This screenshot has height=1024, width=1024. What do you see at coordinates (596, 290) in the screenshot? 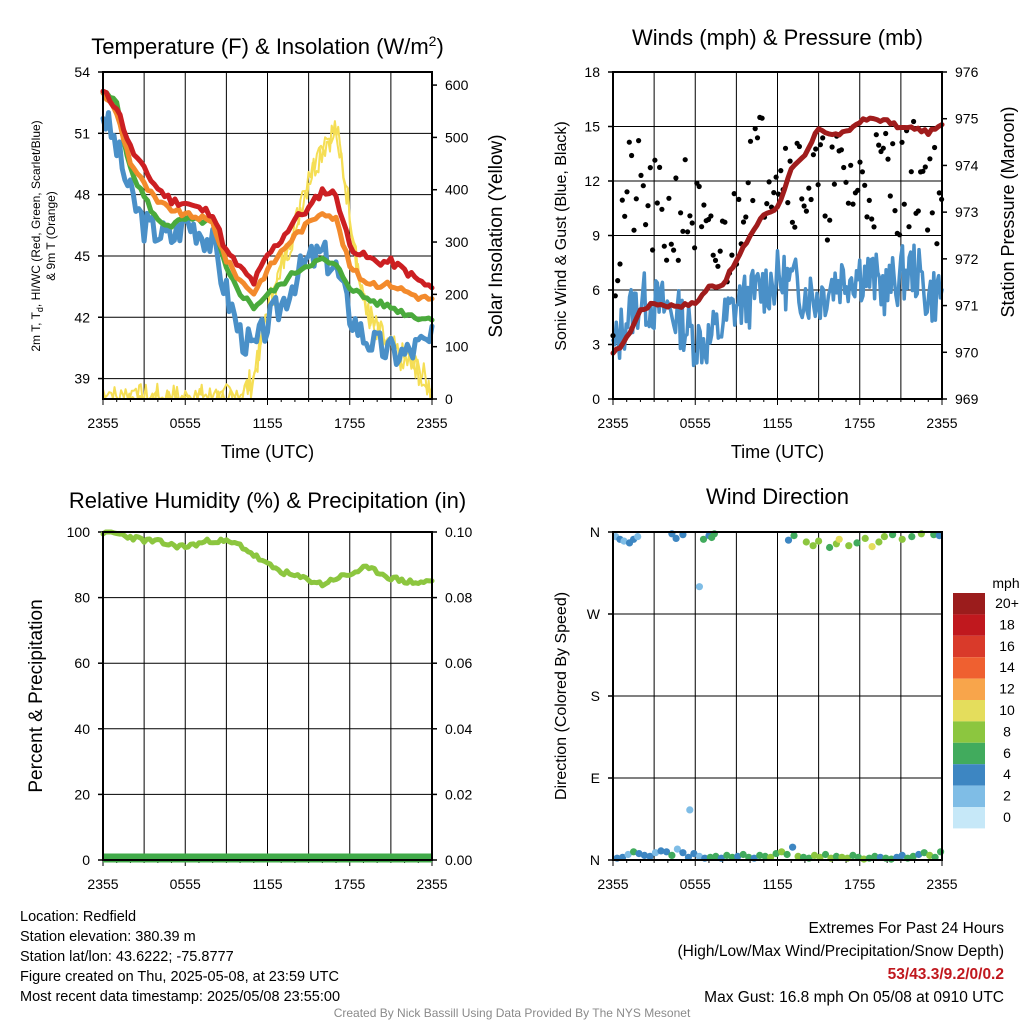
I see `y-tick-label: 6` at bounding box center [596, 290].